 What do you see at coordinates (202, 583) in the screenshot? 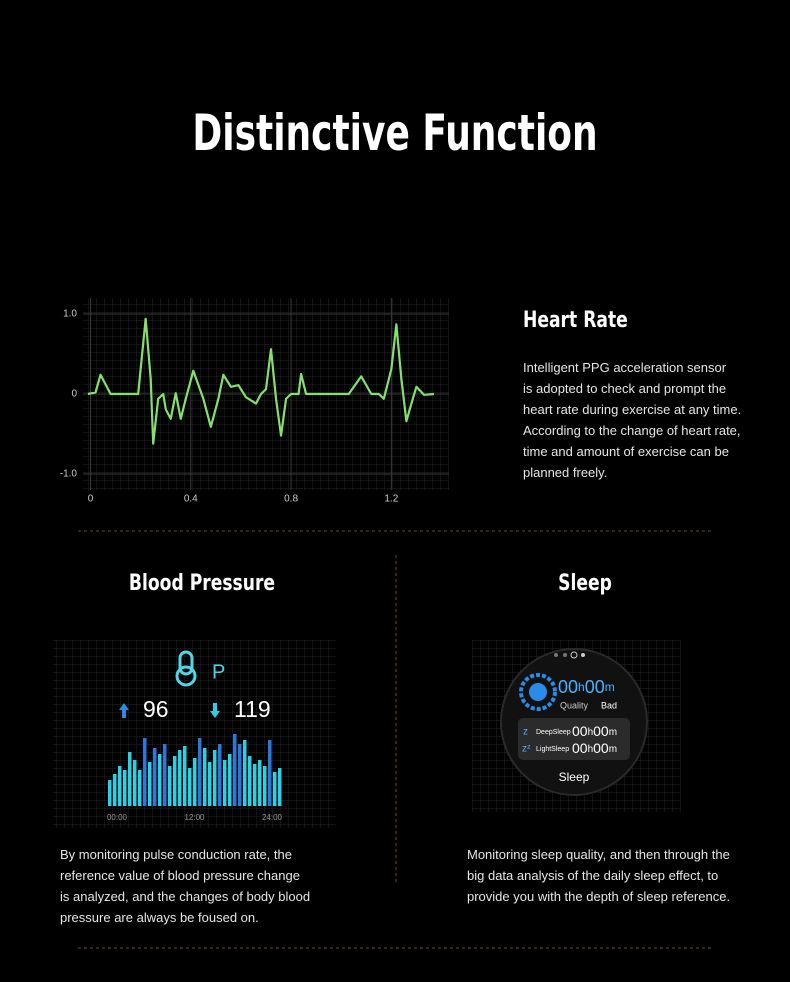
I see `bp-heading: Blood Pressure` at bounding box center [202, 583].